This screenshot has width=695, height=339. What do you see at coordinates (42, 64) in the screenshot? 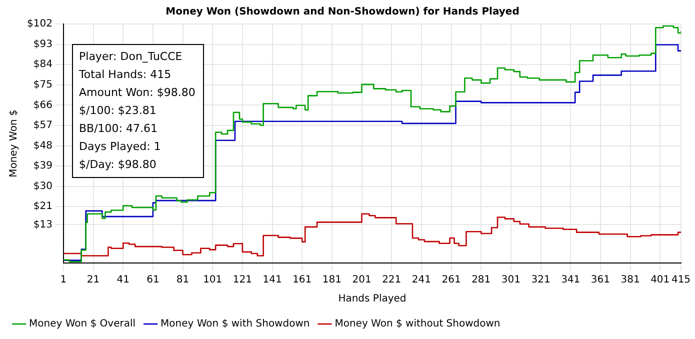
I see `y-tick-label: $84` at bounding box center [42, 64].